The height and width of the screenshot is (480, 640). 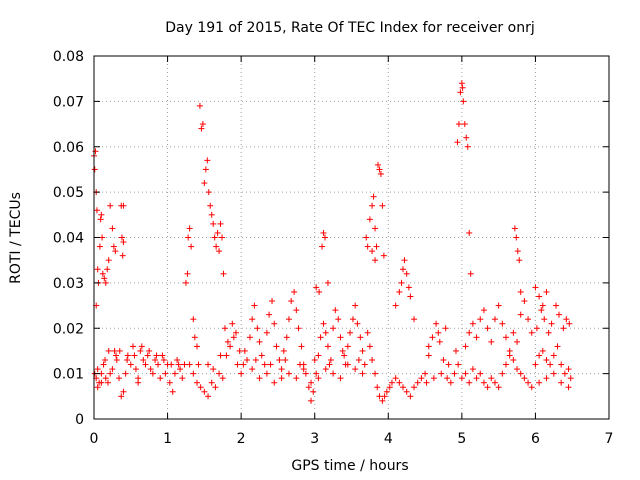 What do you see at coordinates (167, 439) in the screenshot?
I see `x-tick-label: 1` at bounding box center [167, 439].